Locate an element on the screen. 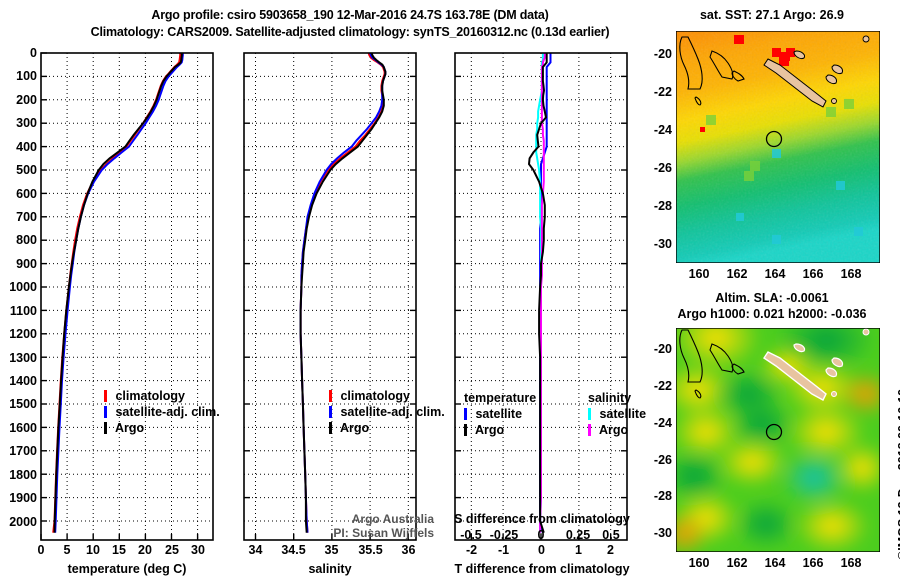  difference-x-ticks is located at coordinates (541, 537).